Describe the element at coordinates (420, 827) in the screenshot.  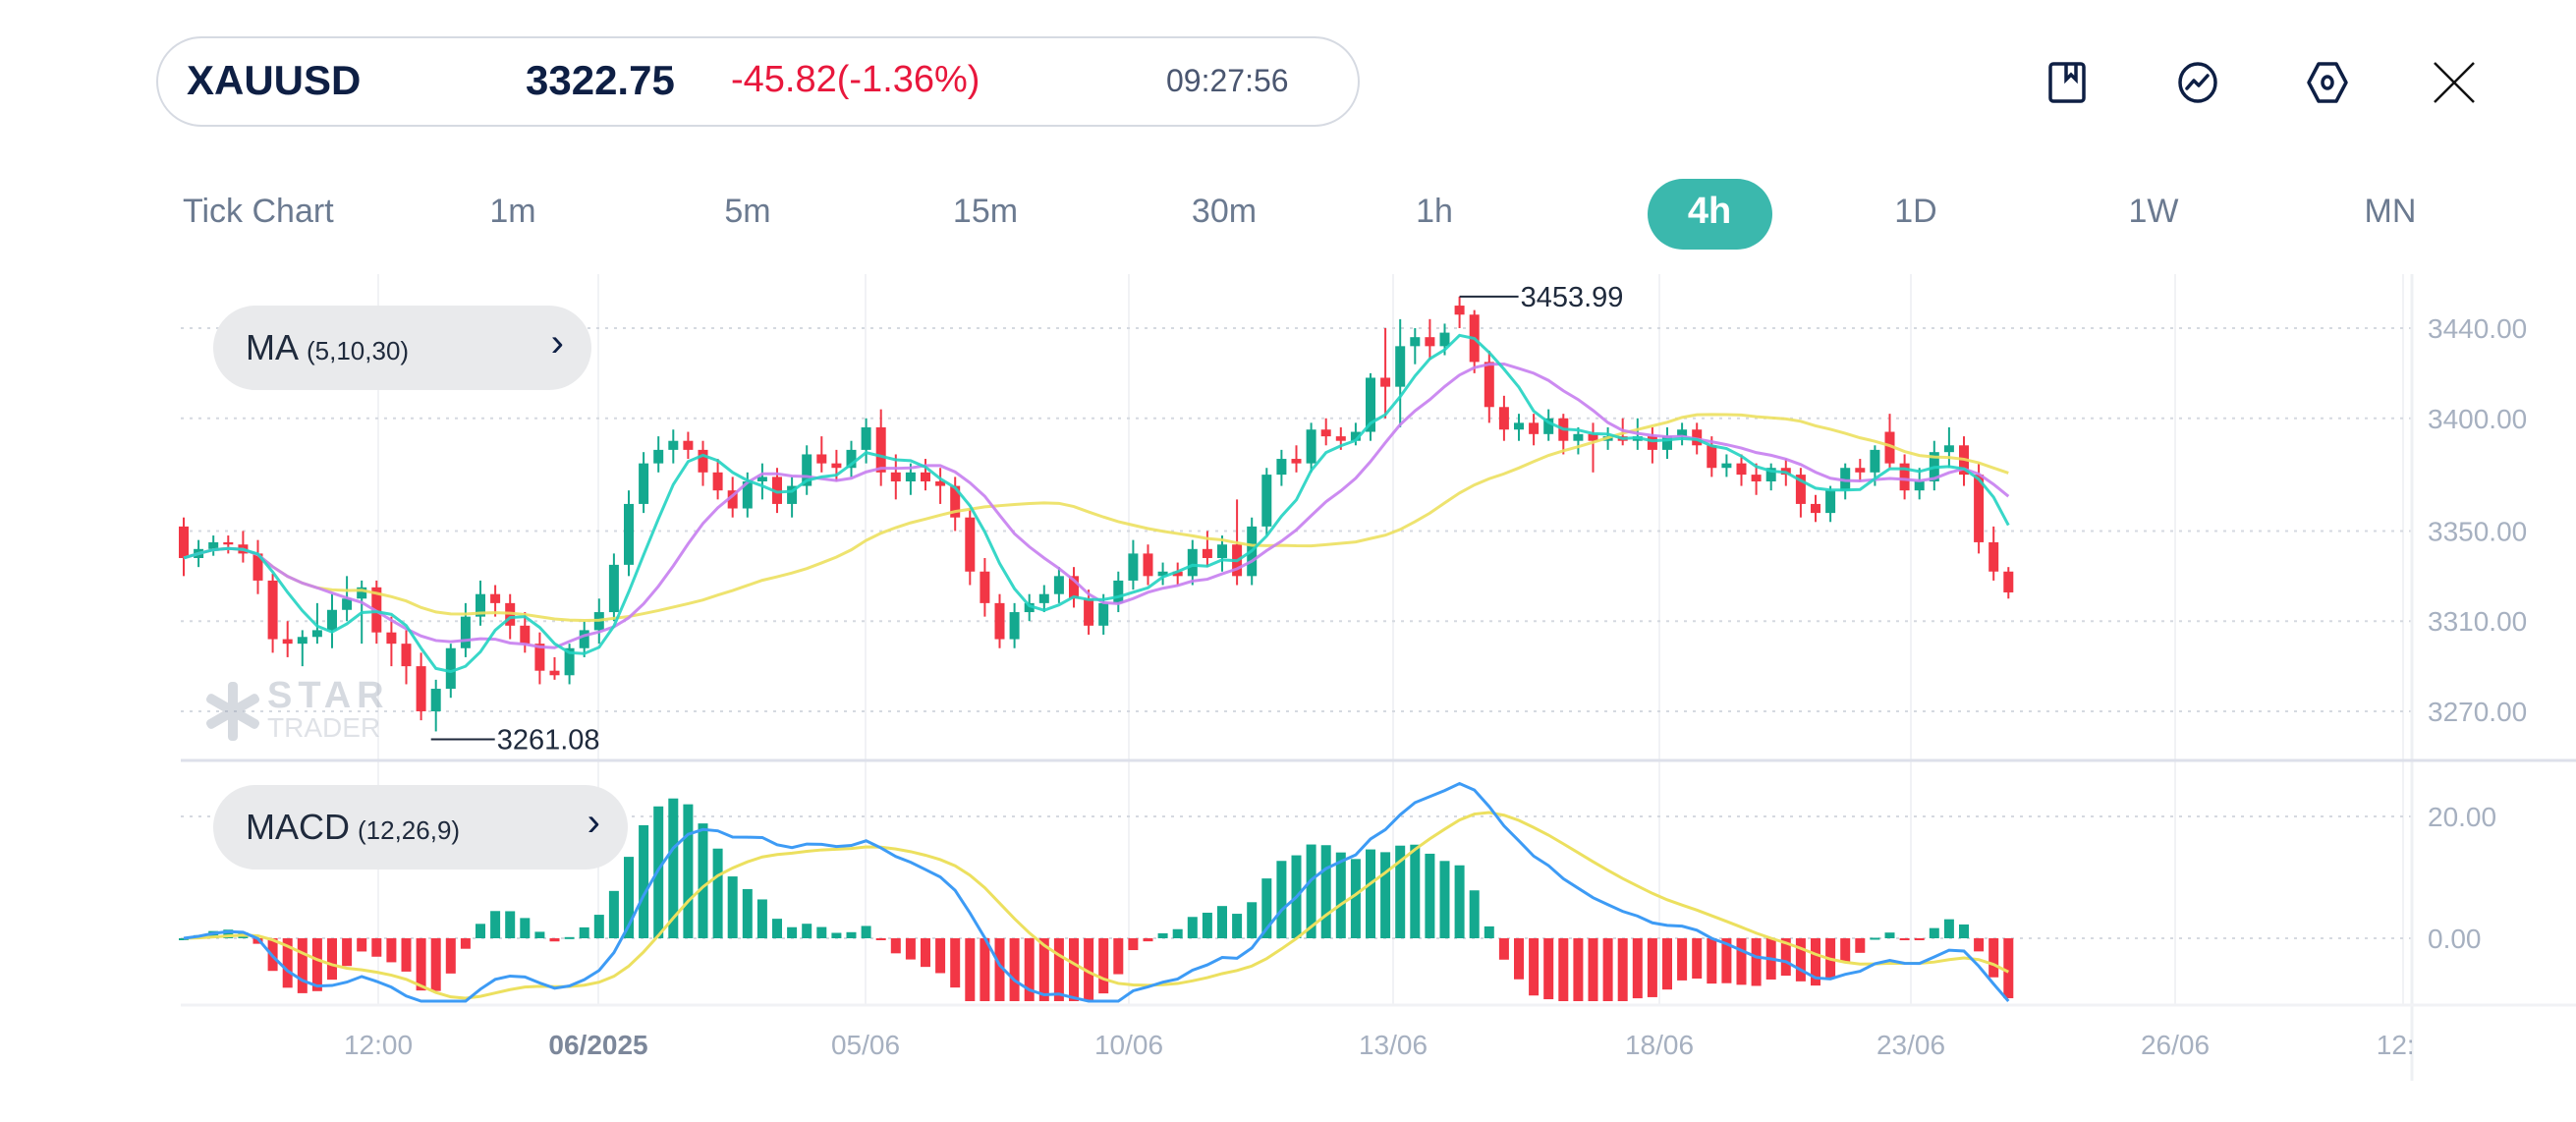
I see `macd-indicator-button: MACD (12,26,9) ›` at that location.